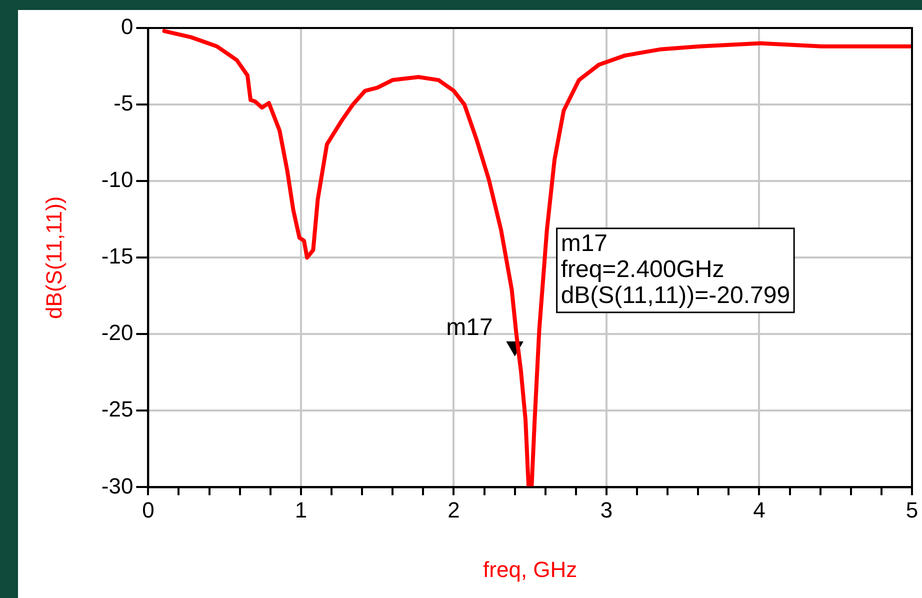  What do you see at coordinates (117, 333) in the screenshot?
I see `y-tick-label: -20` at bounding box center [117, 333].